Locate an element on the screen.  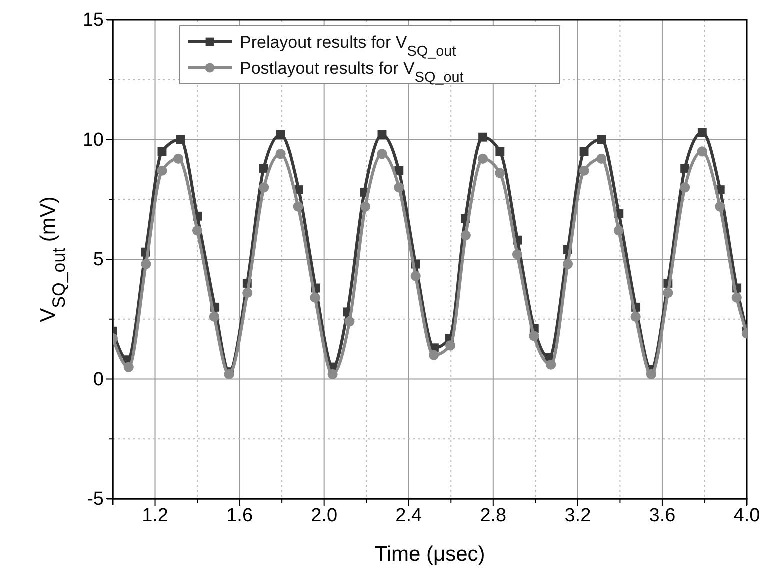
x-tick-label: 1.6 is located at coordinates (240, 515).